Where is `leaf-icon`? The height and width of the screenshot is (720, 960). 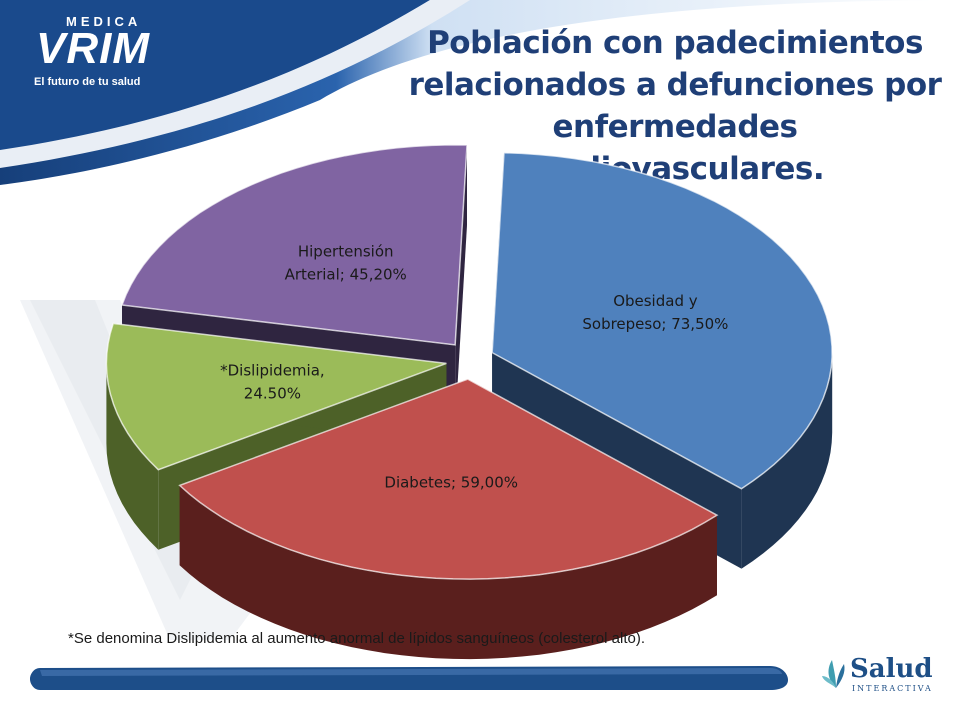
leaf-icon is located at coordinates (833, 674).